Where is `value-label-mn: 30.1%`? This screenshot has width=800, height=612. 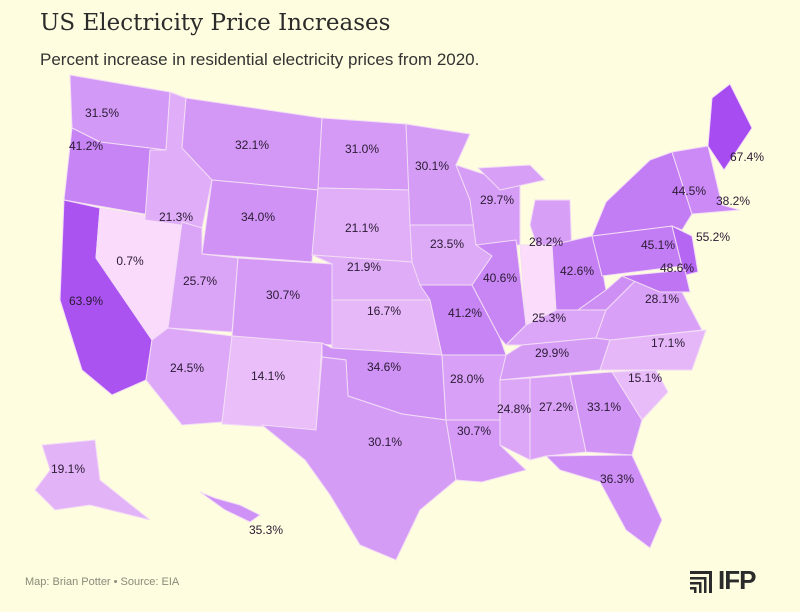 value-label-mn: 30.1% is located at coordinates (432, 166).